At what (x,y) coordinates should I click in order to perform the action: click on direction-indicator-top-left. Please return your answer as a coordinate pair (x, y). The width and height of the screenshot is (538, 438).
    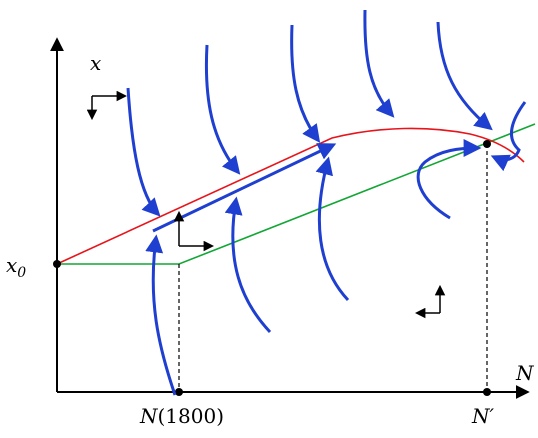
    Looking at the image, I should click on (107, 105).